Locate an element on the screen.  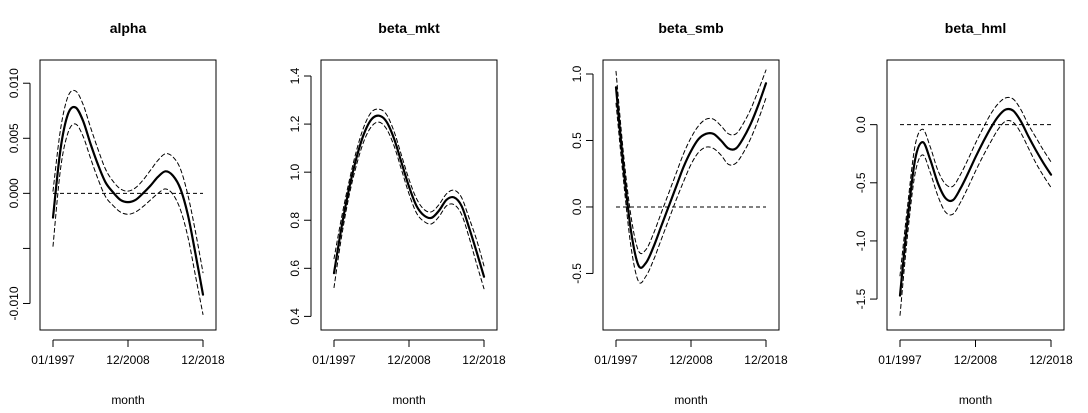
y-tick-label: 0.000 is located at coordinates (14, 193).